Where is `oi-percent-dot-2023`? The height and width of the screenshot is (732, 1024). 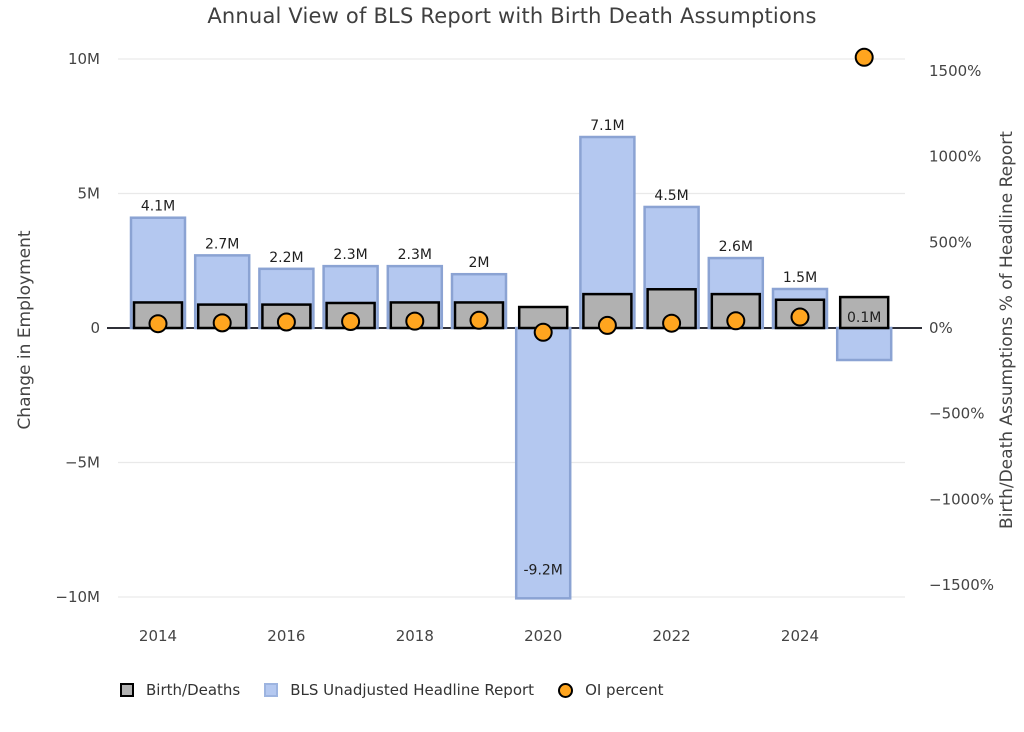 oi-percent-dot-2023 is located at coordinates (736, 321).